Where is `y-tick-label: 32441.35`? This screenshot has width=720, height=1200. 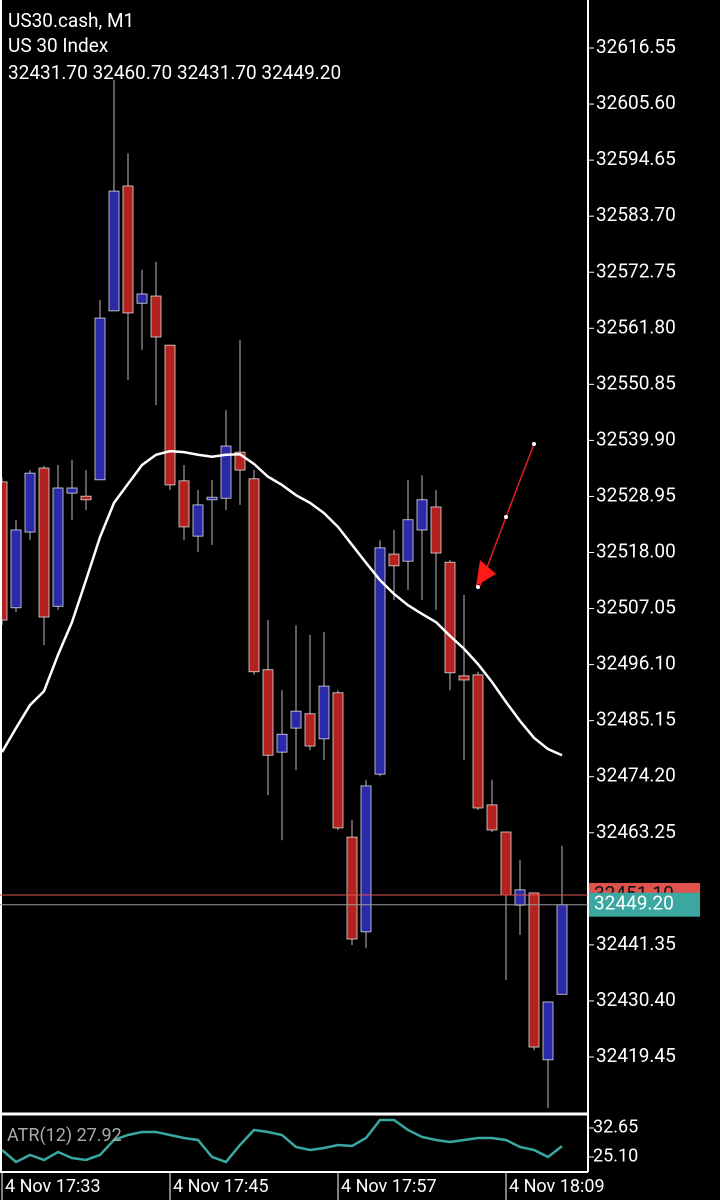
y-tick-label: 32441.35 is located at coordinates (636, 943).